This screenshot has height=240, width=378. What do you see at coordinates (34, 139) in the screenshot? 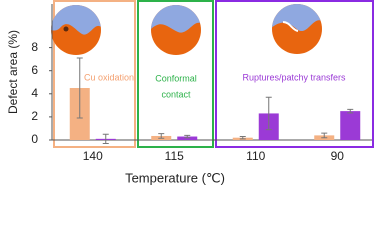
I see `y-tick-label: 0` at bounding box center [34, 139].